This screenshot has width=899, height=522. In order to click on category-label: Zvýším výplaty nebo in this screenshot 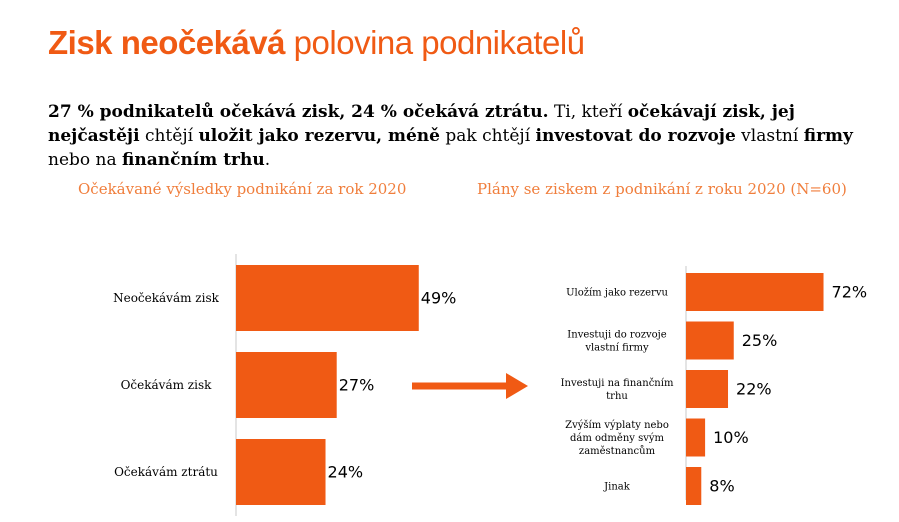, I will do `click(617, 425)`.